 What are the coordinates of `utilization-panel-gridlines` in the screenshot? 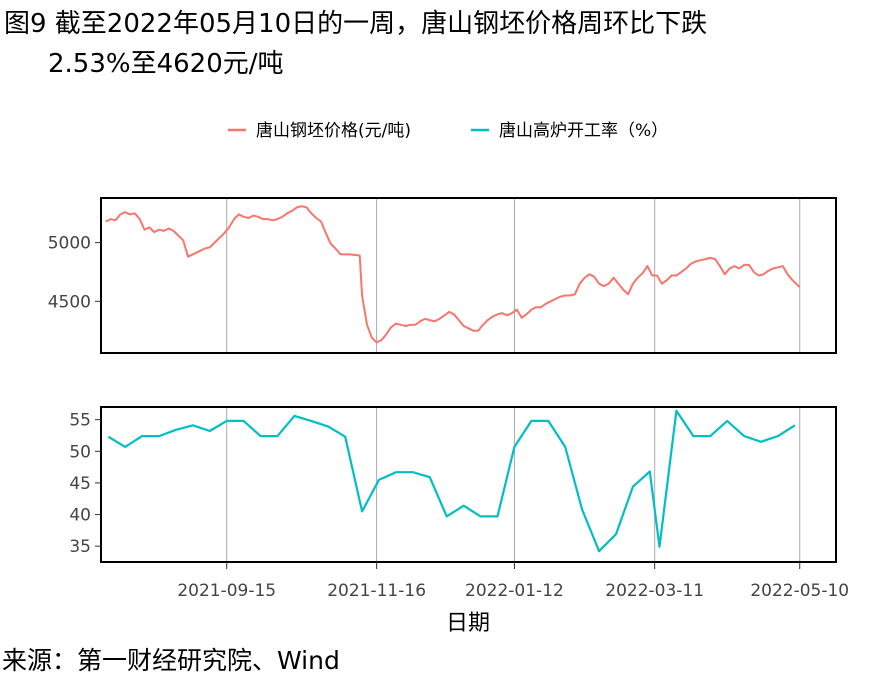 It's located at (513, 484).